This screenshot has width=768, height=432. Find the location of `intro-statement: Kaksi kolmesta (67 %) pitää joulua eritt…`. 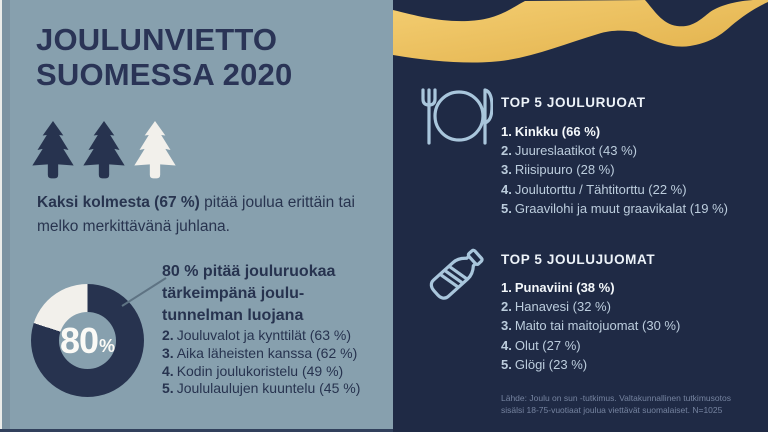

intro-statement: Kaksi kolmesta (67 %) pitää joulua eritt… is located at coordinates (203, 214).